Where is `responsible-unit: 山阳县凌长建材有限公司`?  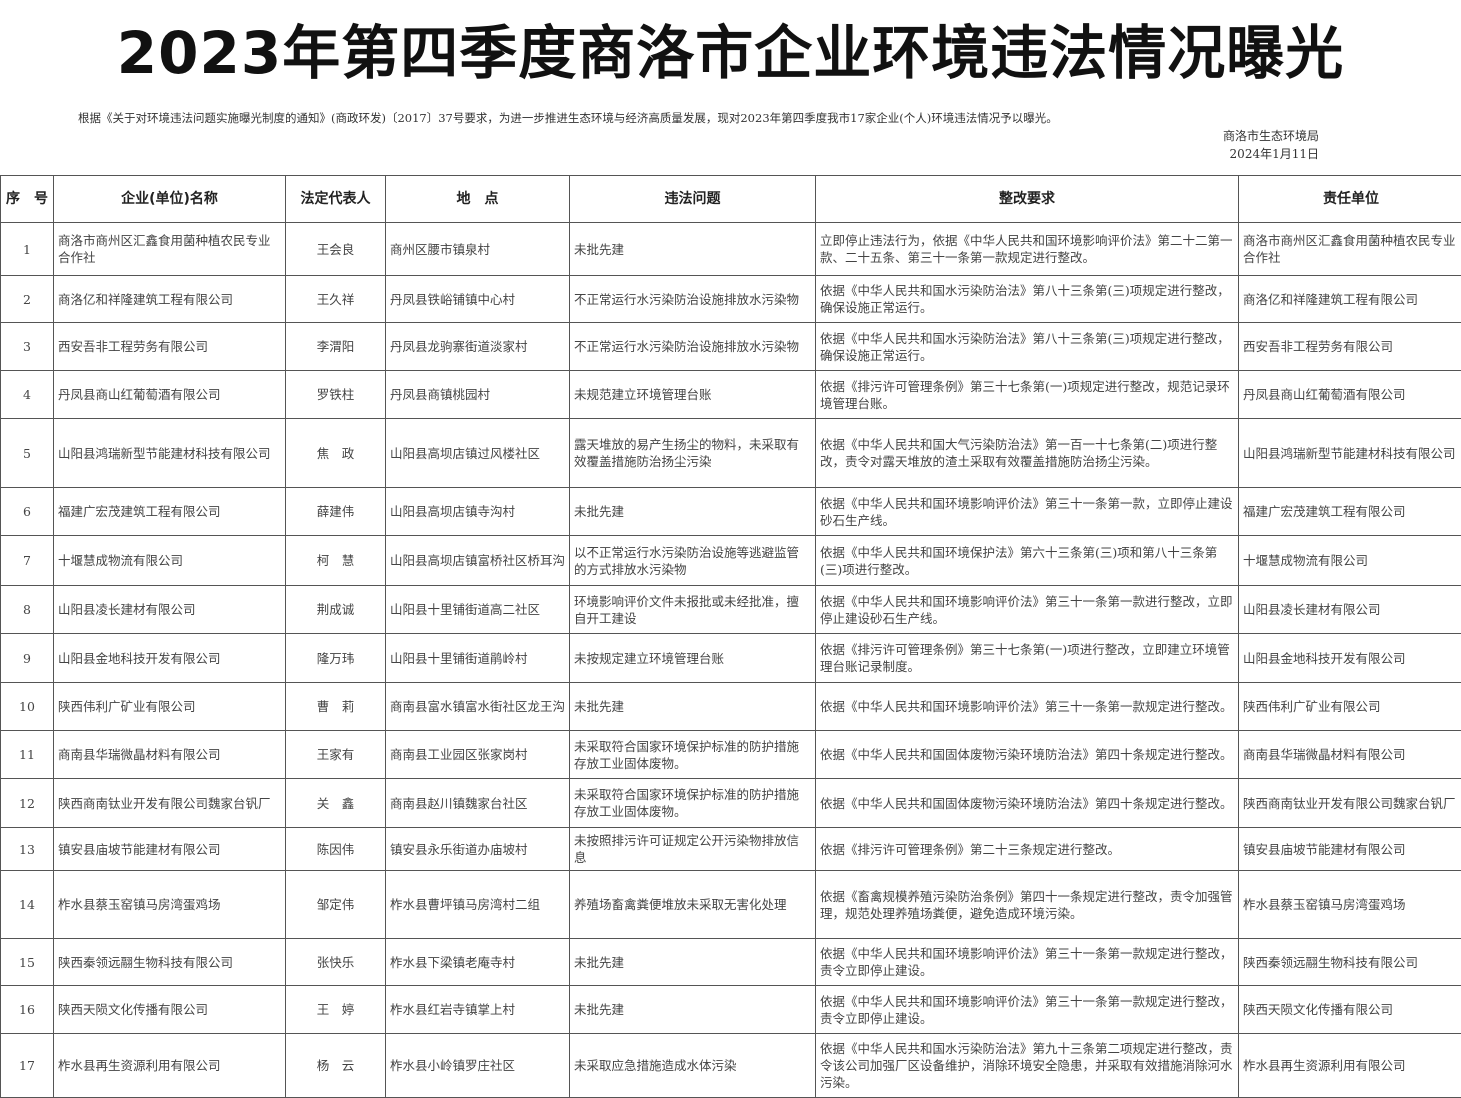
responsible-unit: 山阳县凌长建材有限公司 is located at coordinates (1350, 610).